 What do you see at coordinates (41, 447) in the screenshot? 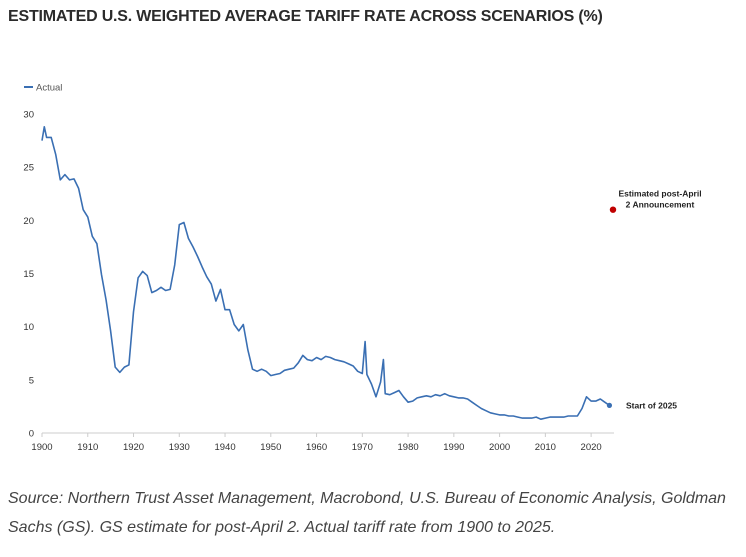
I see `x-tick-label: 1900` at bounding box center [41, 447].